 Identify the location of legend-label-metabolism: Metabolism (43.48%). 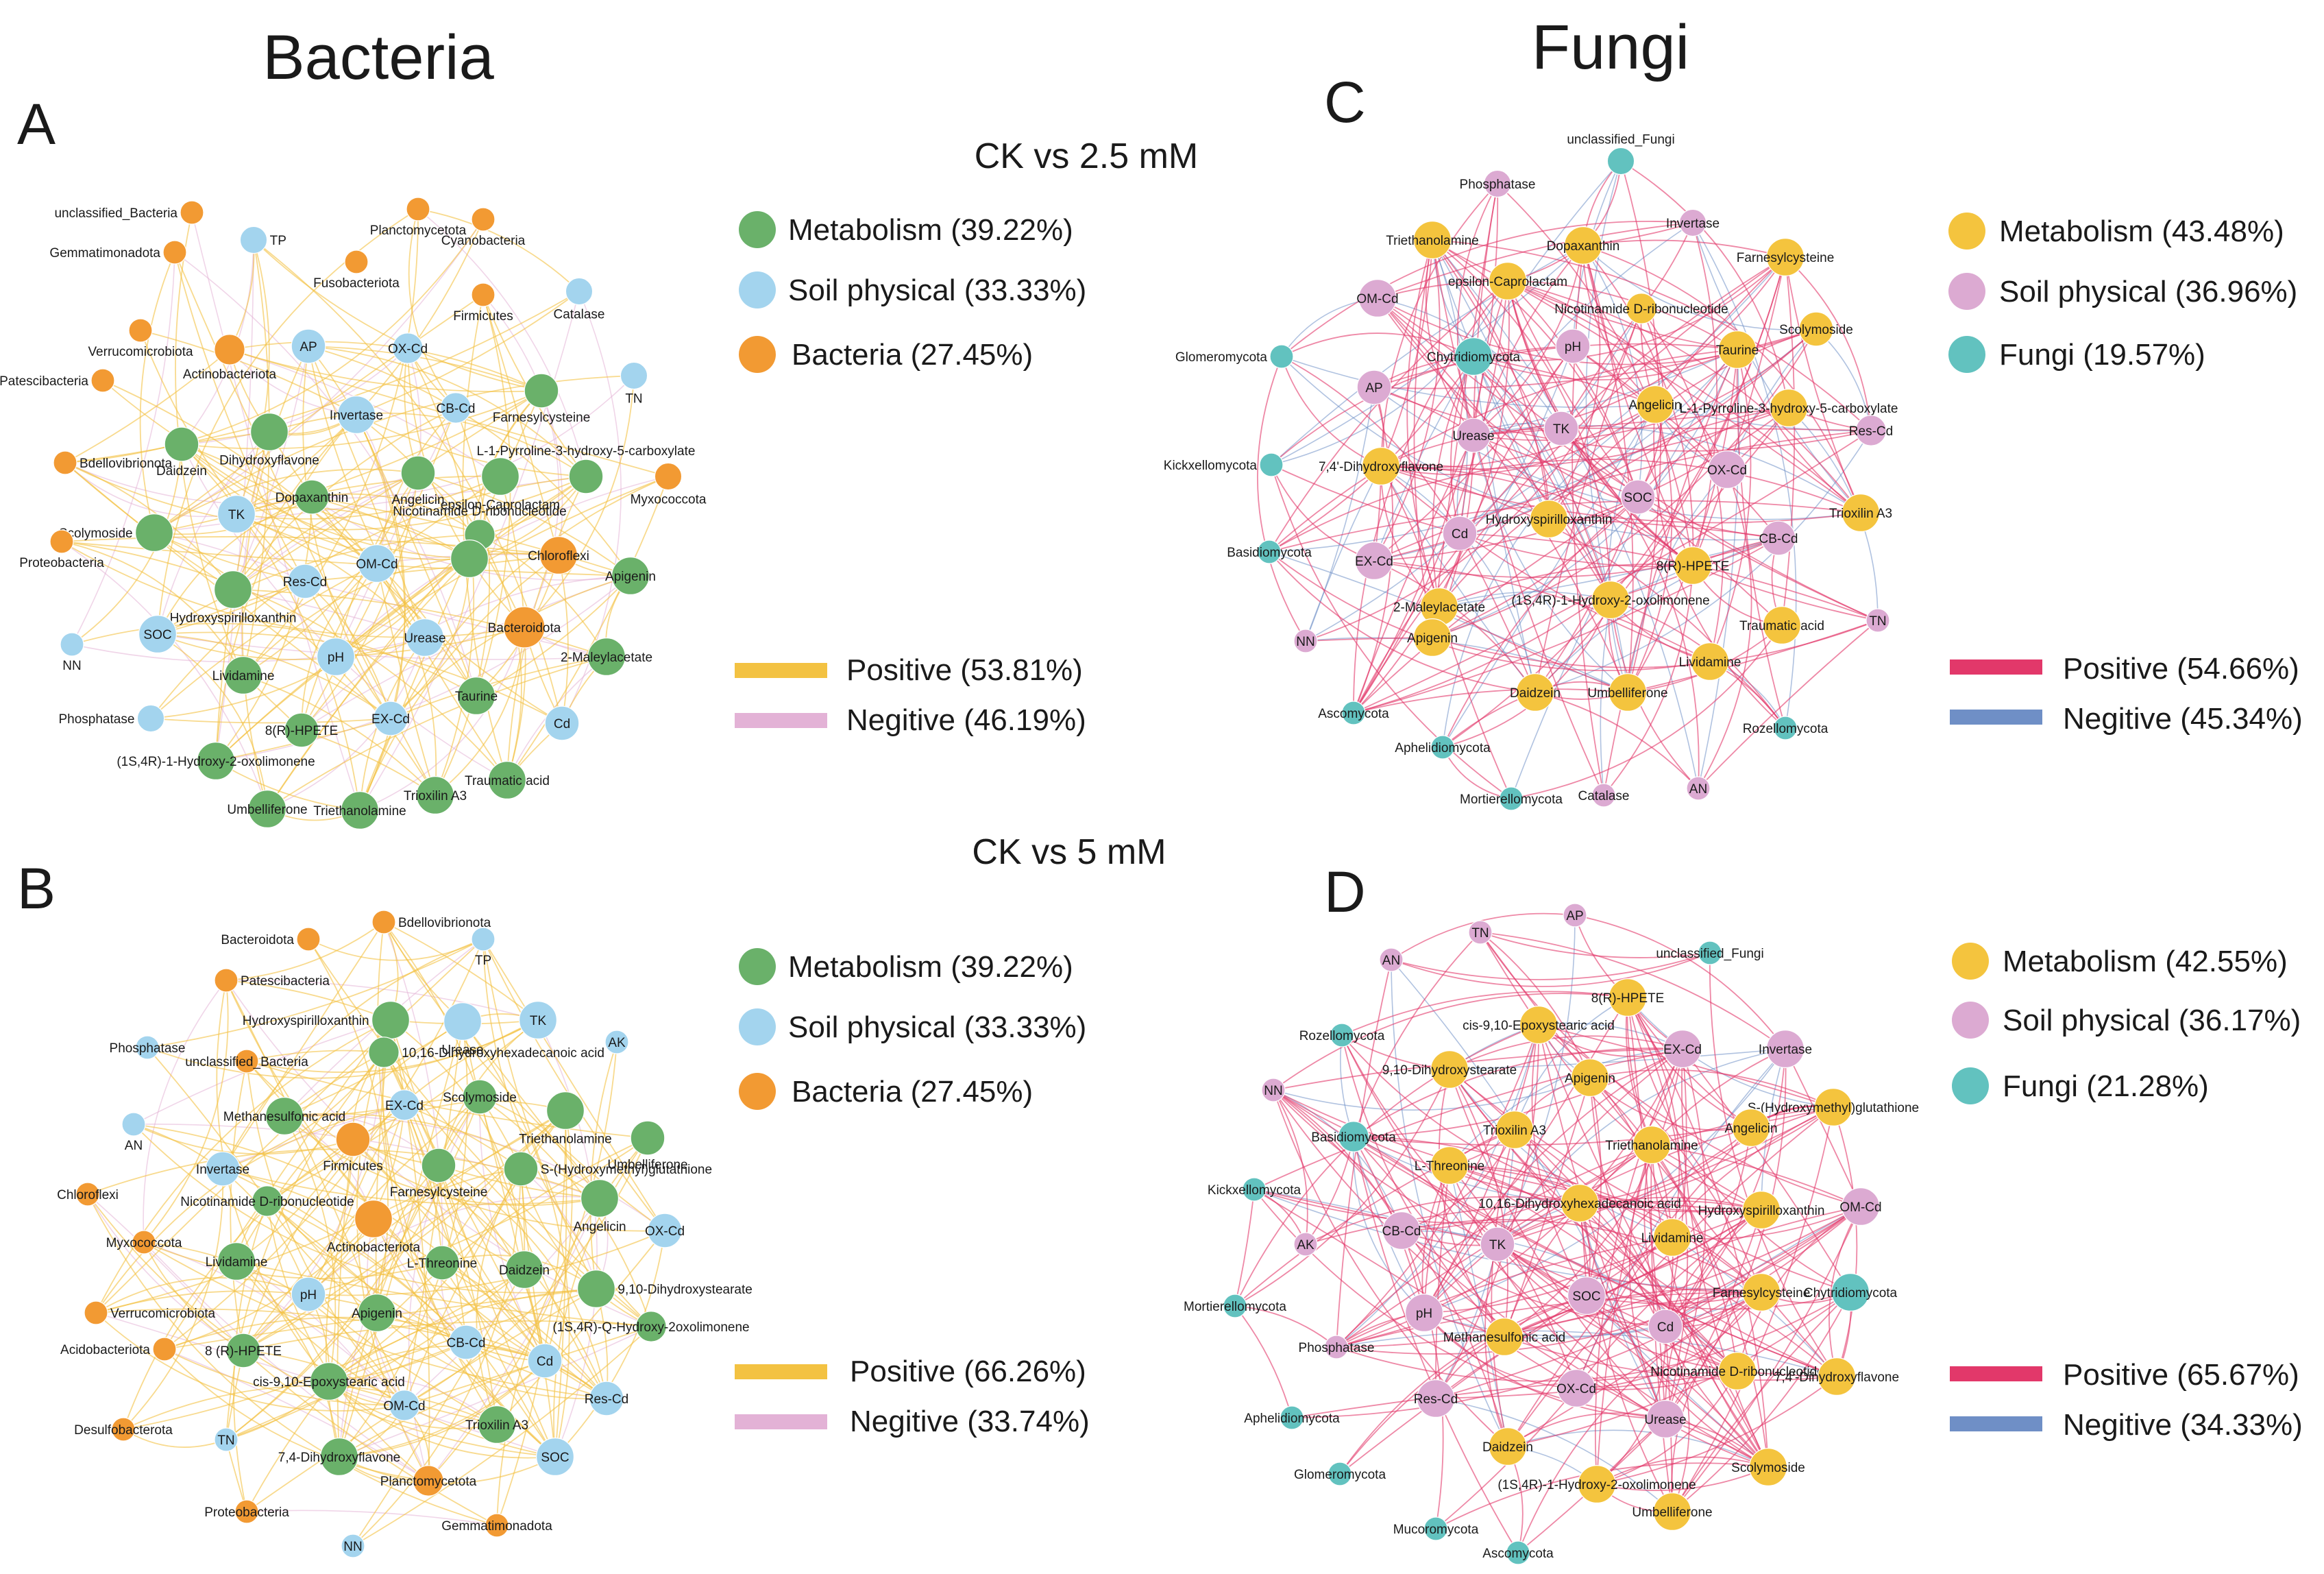
(2141, 231).